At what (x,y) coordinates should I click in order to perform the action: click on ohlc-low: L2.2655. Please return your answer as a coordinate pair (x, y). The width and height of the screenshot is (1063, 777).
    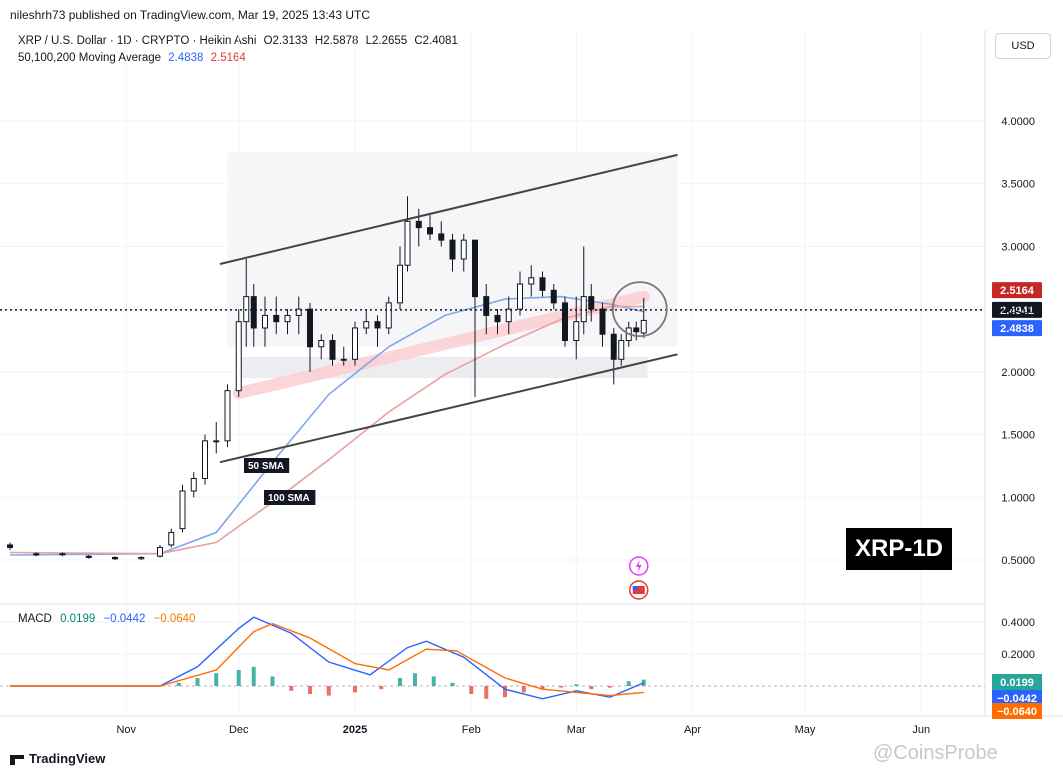
    Looking at the image, I should click on (386, 41).